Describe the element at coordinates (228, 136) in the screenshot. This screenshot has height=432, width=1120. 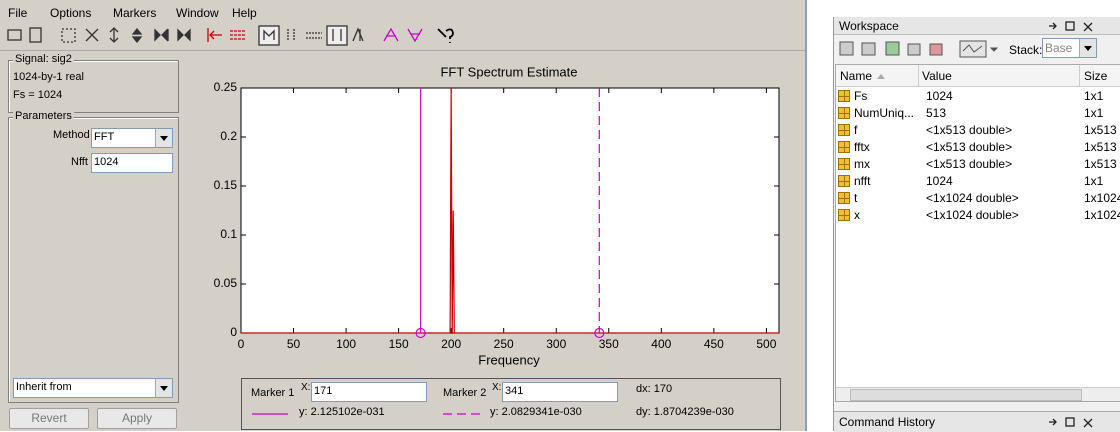
I see `y-tick-label: 0.2` at that location.